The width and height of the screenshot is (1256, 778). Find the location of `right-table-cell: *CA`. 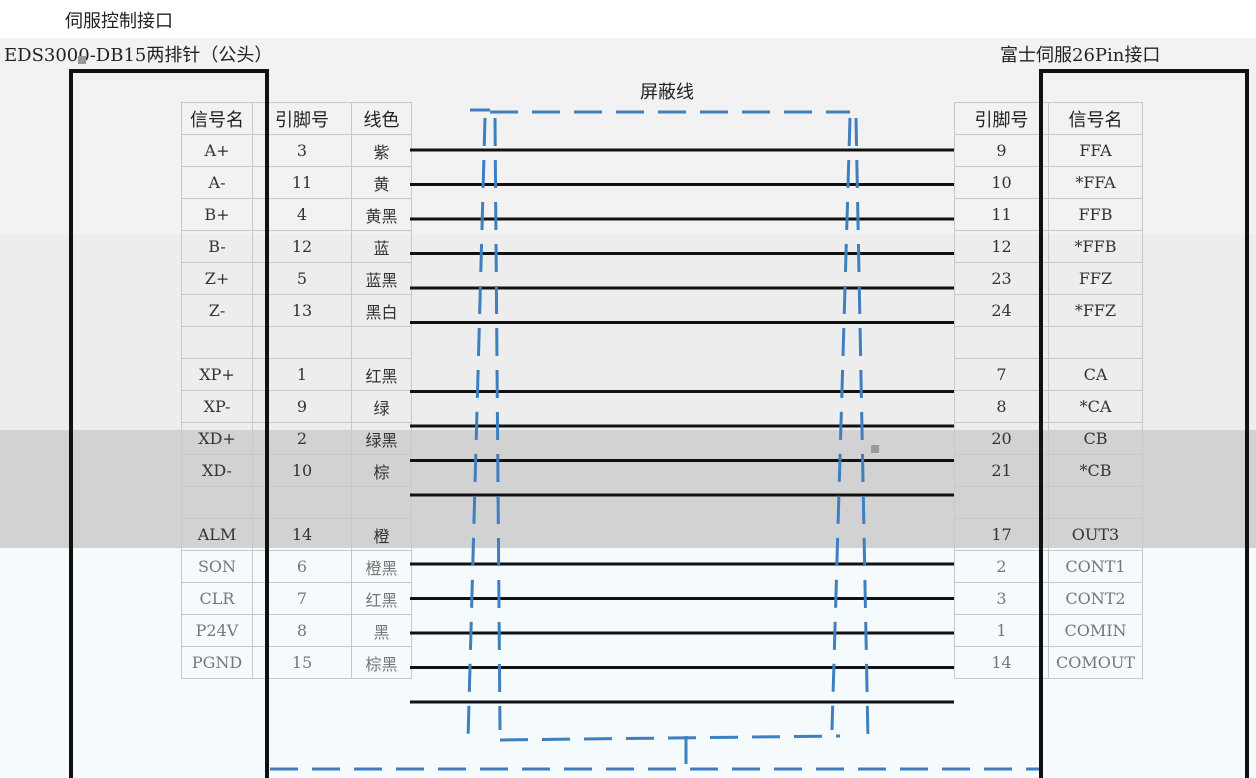

right-table-cell: *CA is located at coordinates (1095, 406).